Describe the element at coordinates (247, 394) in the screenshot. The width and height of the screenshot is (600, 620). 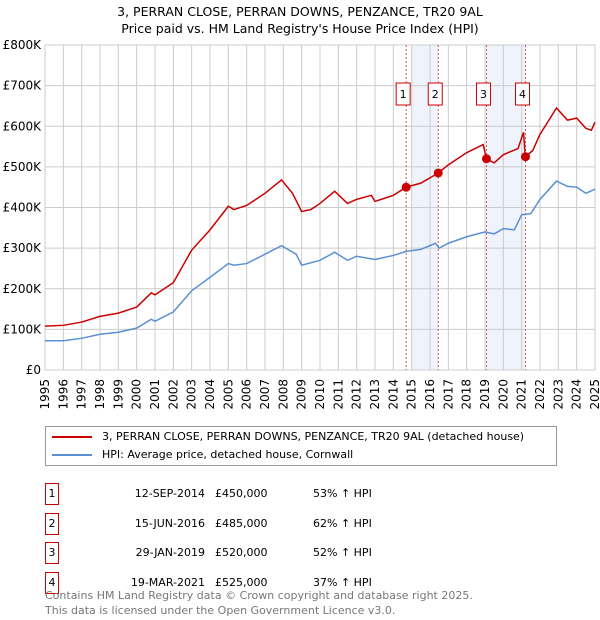
I see `x-tick-label: 2006` at that location.